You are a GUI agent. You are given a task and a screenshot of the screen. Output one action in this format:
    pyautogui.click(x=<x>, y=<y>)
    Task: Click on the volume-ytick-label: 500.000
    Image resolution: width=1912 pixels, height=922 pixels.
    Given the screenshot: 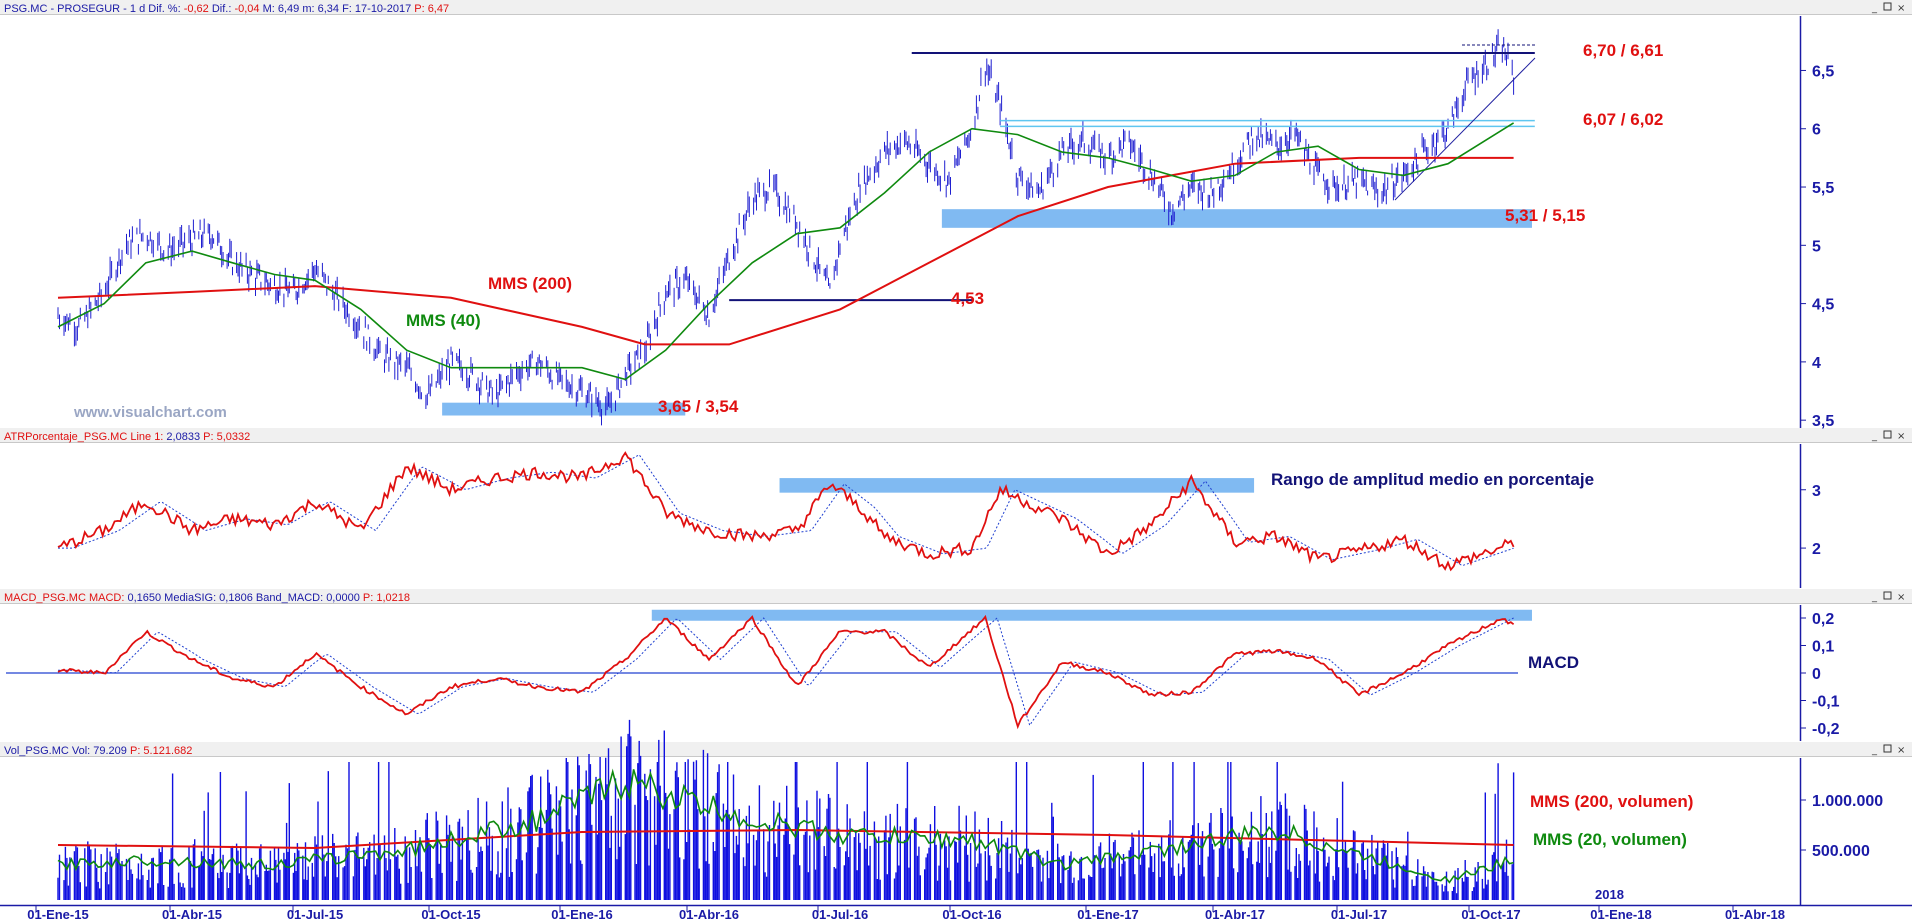 What is the action you would take?
    pyautogui.click(x=1841, y=851)
    